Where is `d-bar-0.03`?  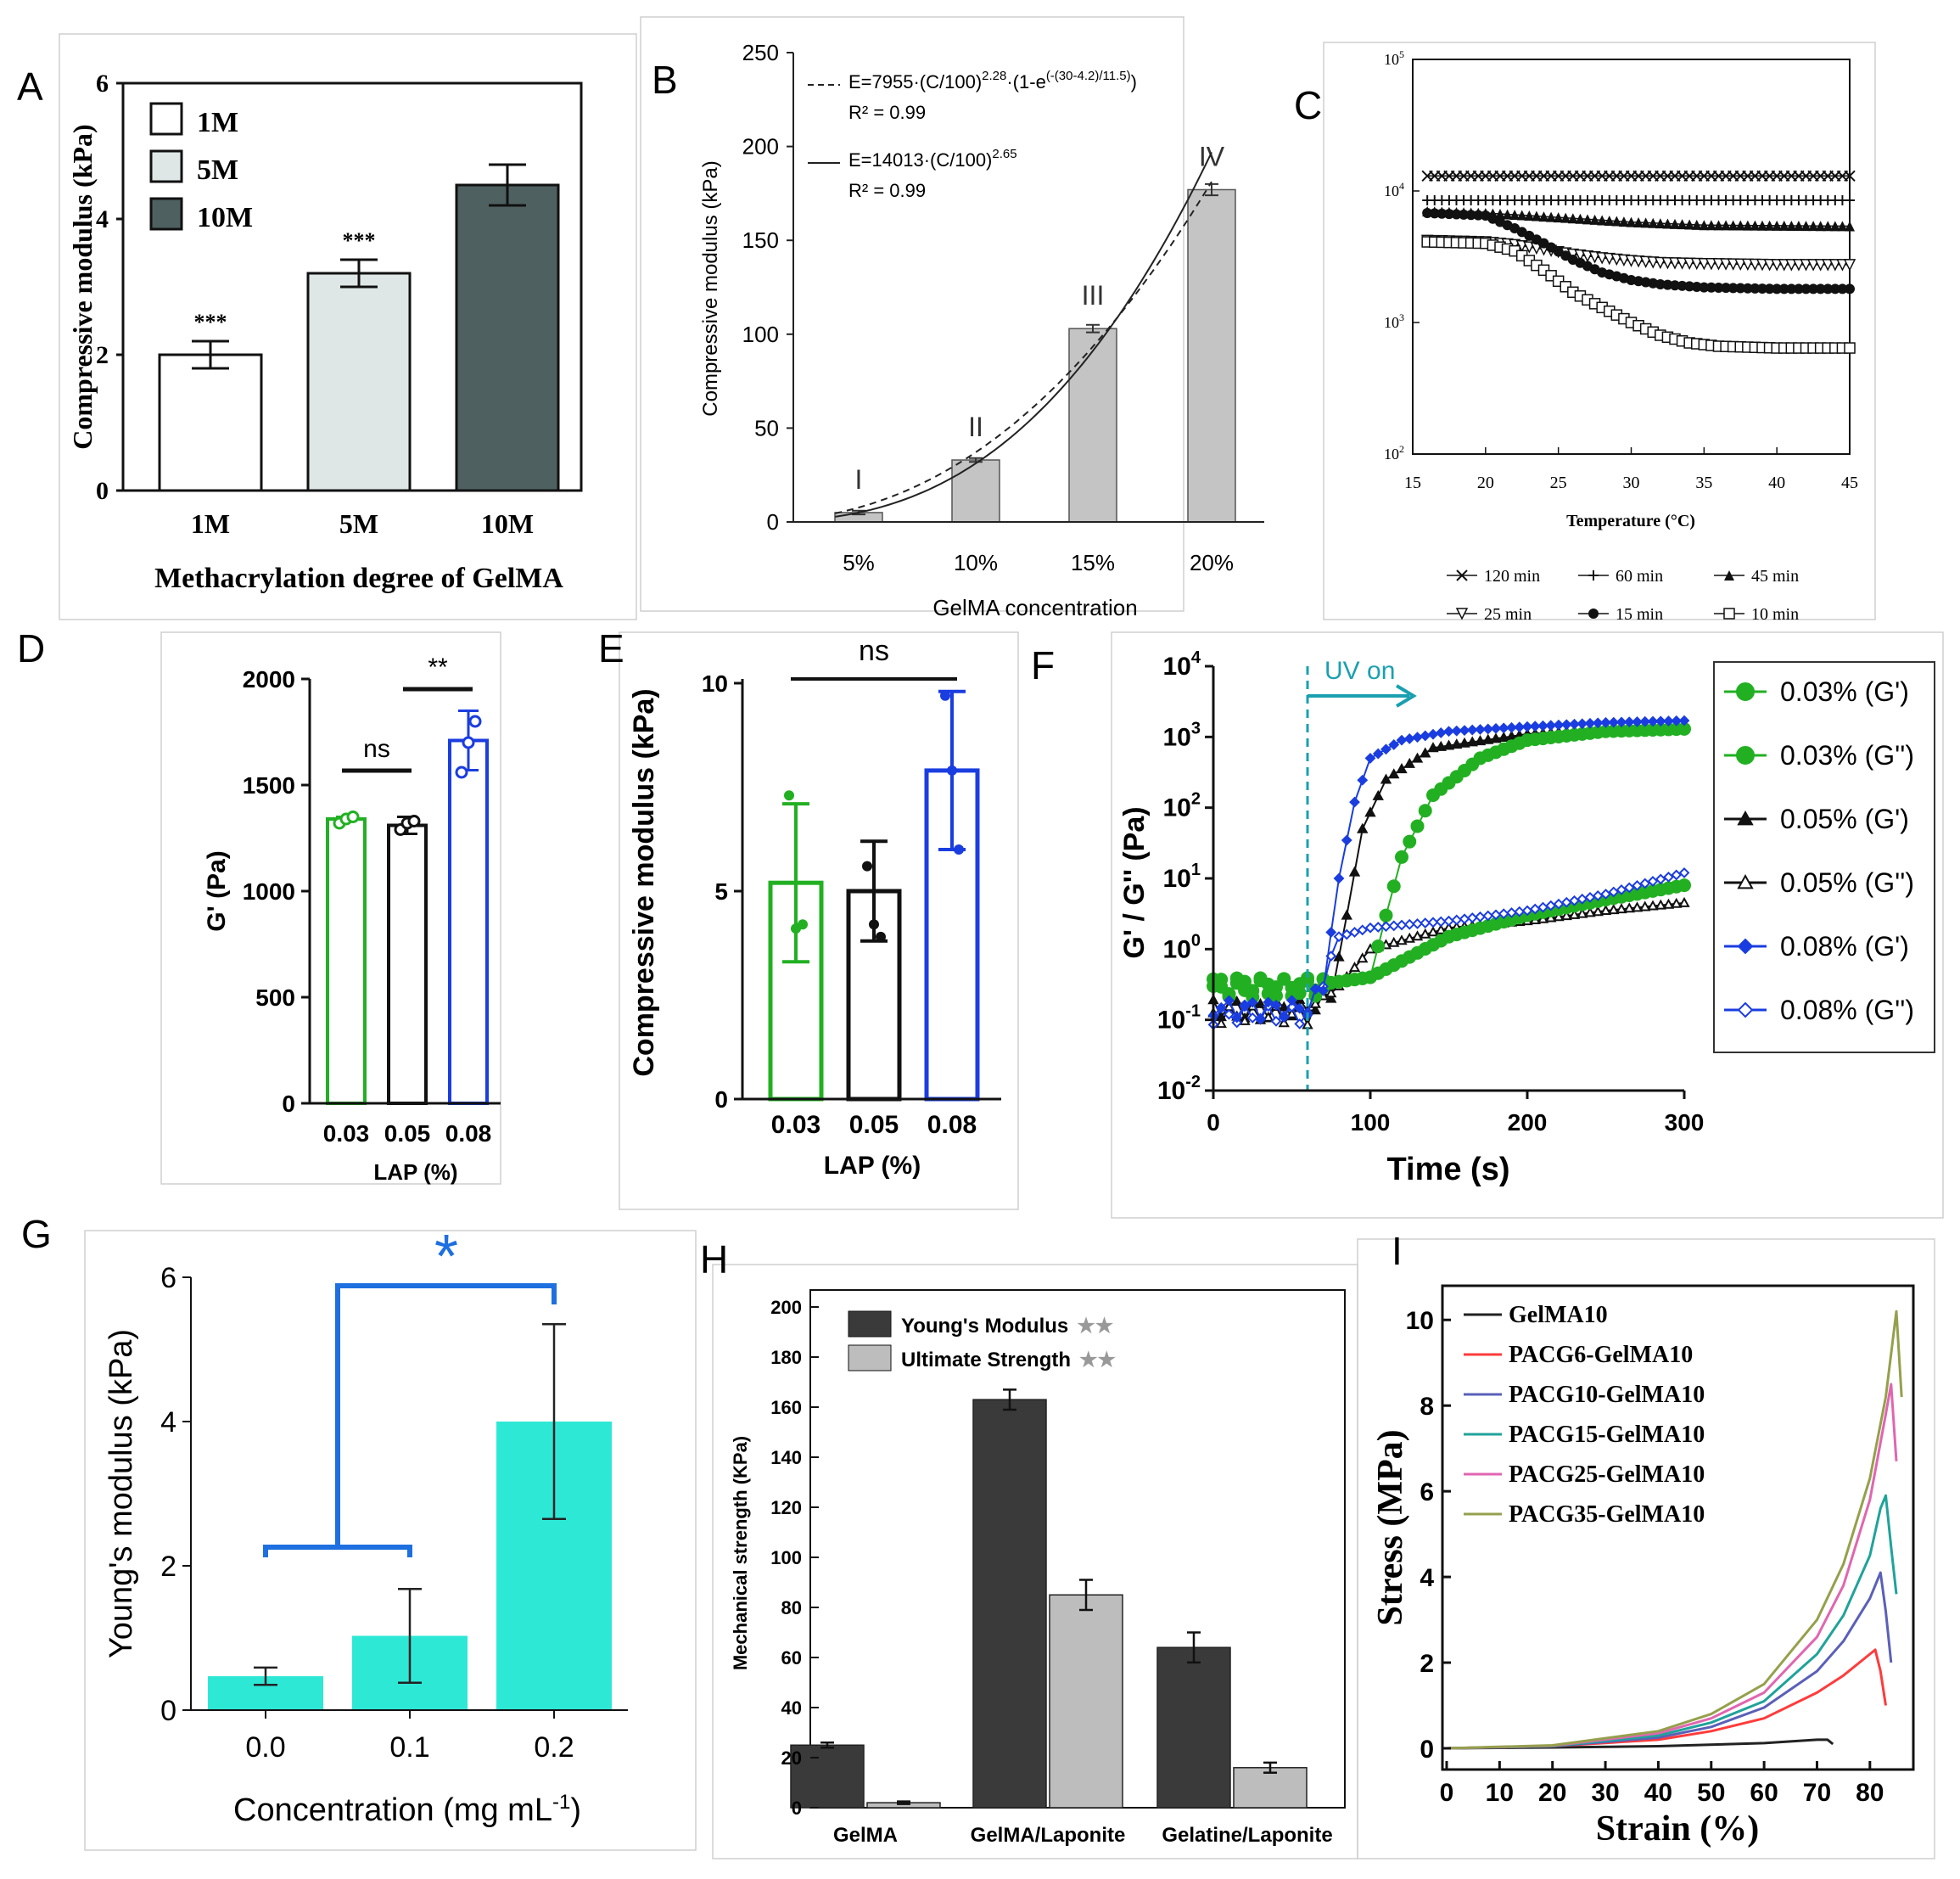
d-bar-0.03 is located at coordinates (346, 961).